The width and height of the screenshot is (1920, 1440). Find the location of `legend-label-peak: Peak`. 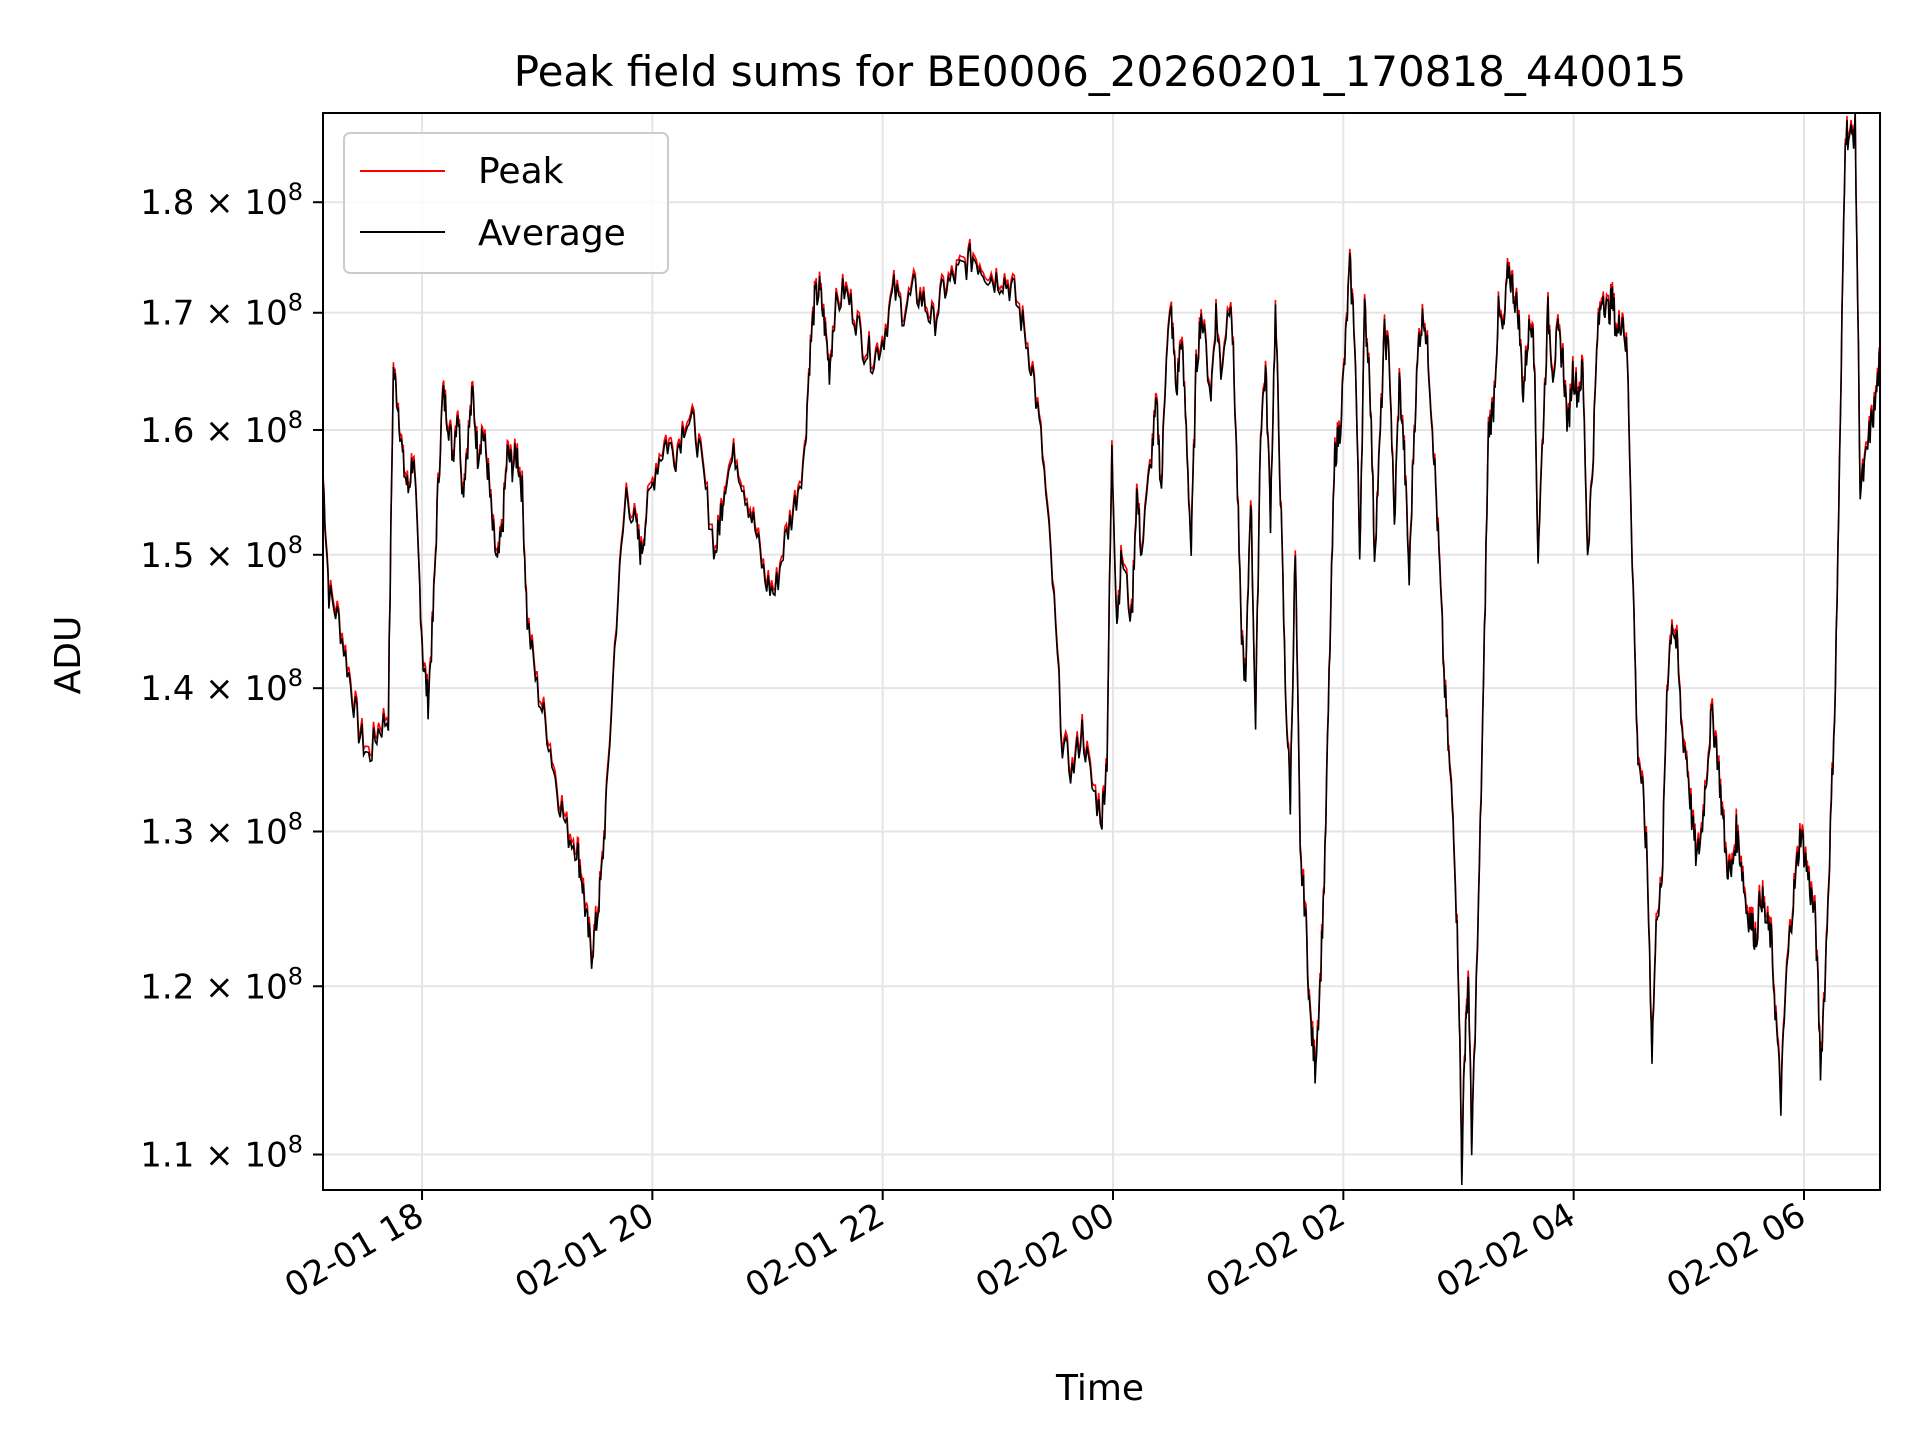

legend-label-peak: Peak is located at coordinates (521, 171).